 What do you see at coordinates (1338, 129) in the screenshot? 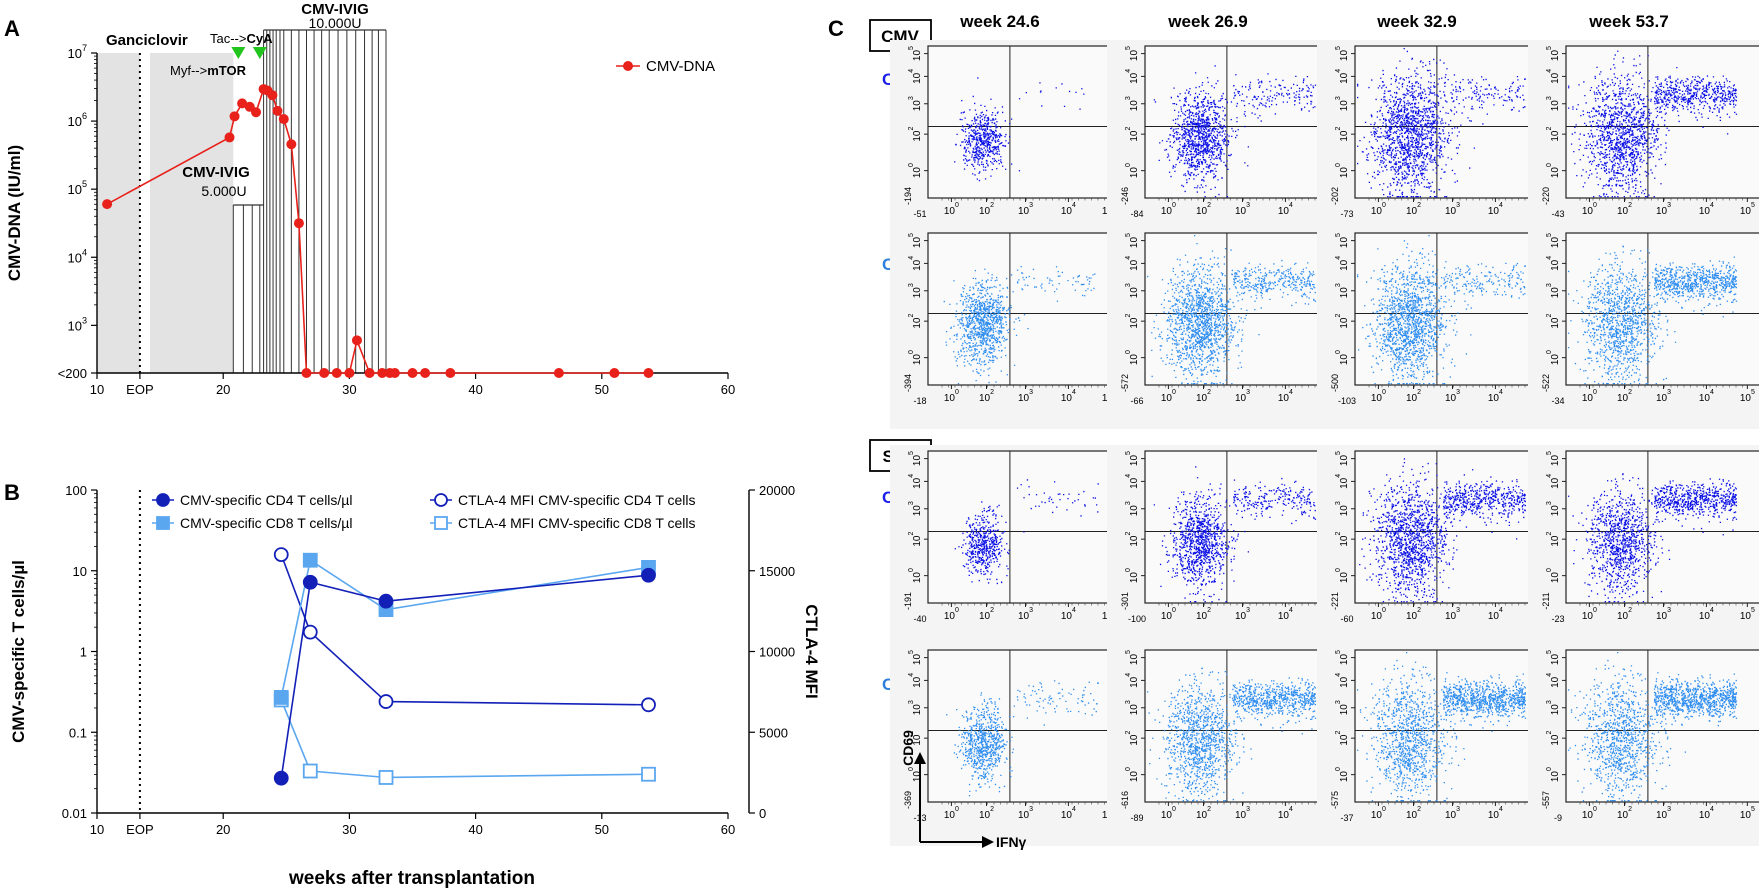
I see `y-tick-label-sup: 2` at bounding box center [1338, 129].